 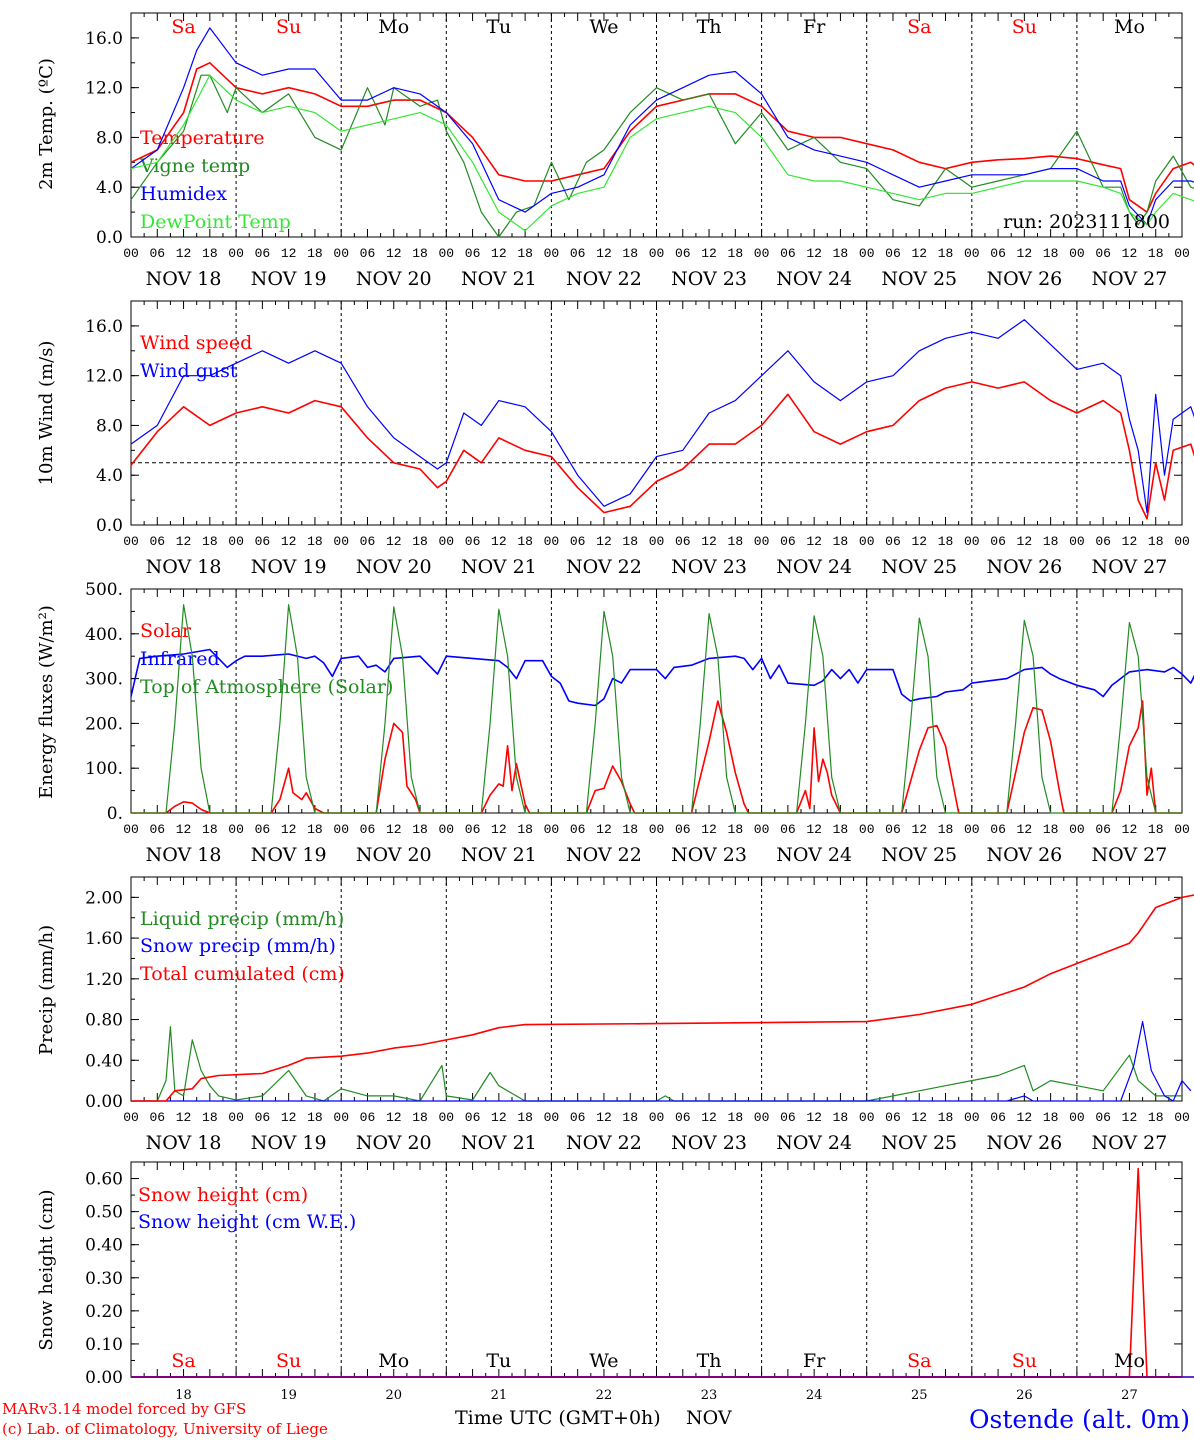 I want to click on legend-entry: Wind gust, so click(x=189, y=371).